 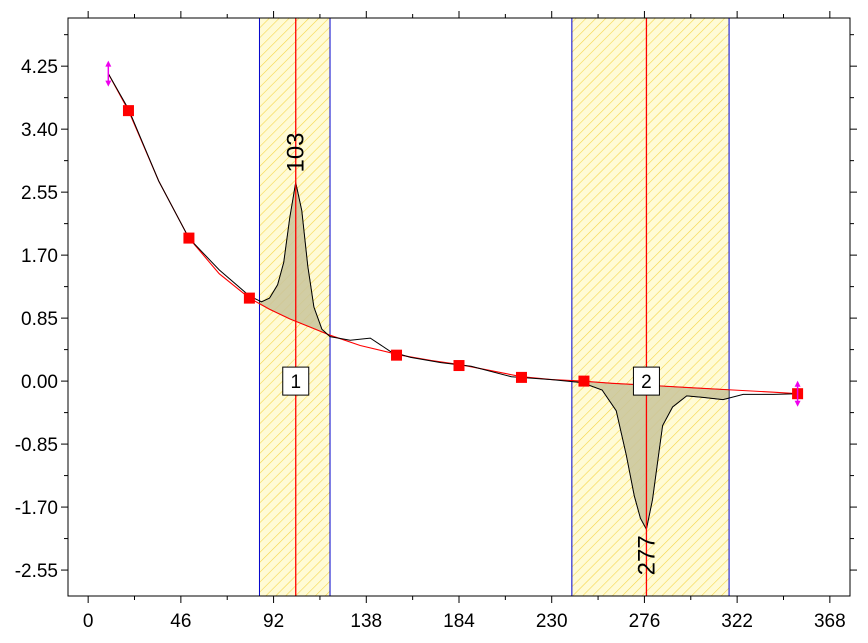 I want to click on peak-2-value-label: 277, so click(x=646, y=555).